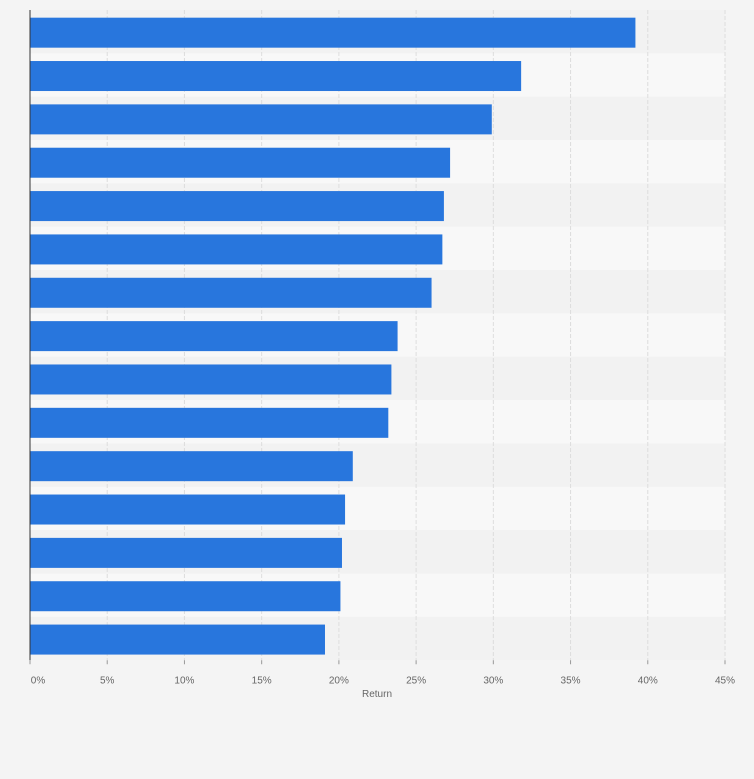 The height and width of the screenshot is (779, 754). Describe the element at coordinates (725, 680) in the screenshot. I see `x-tick-label: 45%` at that location.